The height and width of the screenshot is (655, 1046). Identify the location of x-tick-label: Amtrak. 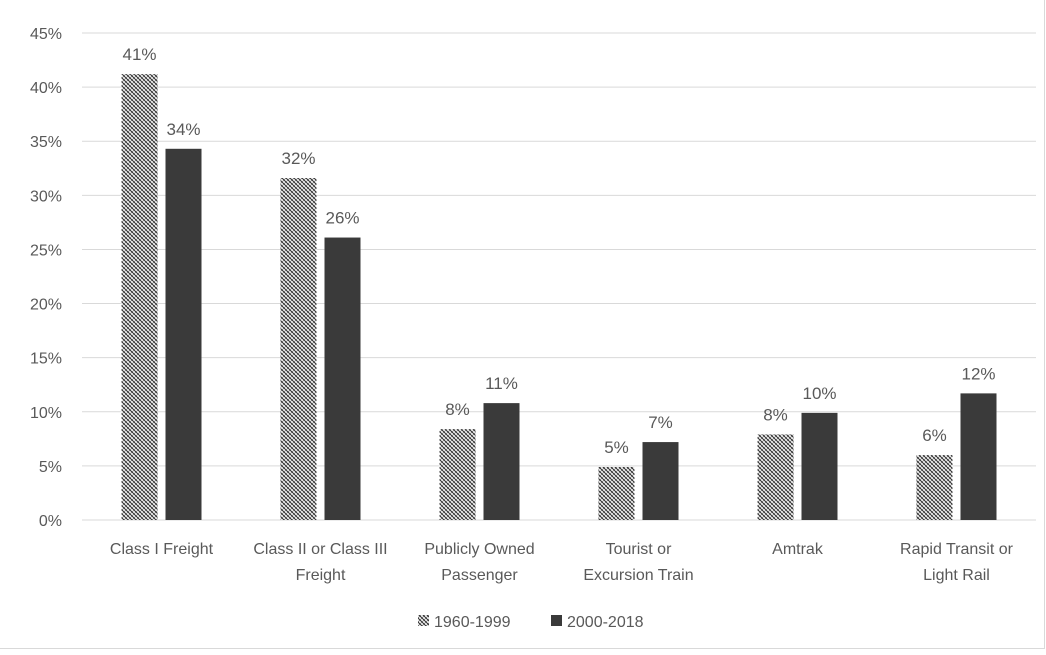
(798, 549).